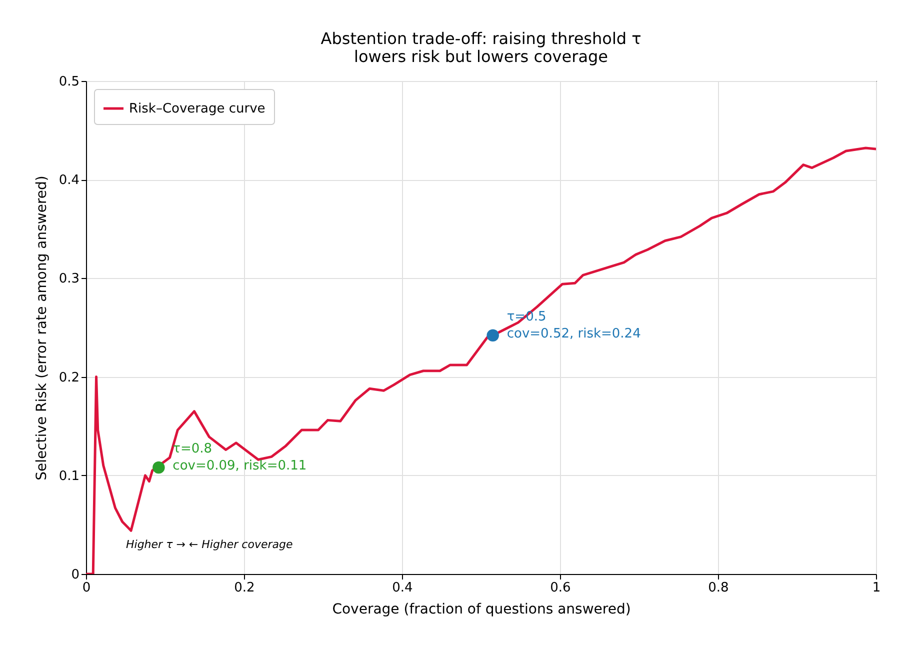 The width and height of the screenshot is (910, 650). What do you see at coordinates (402, 588) in the screenshot?
I see `x-tick-label: 0.4` at bounding box center [402, 588].